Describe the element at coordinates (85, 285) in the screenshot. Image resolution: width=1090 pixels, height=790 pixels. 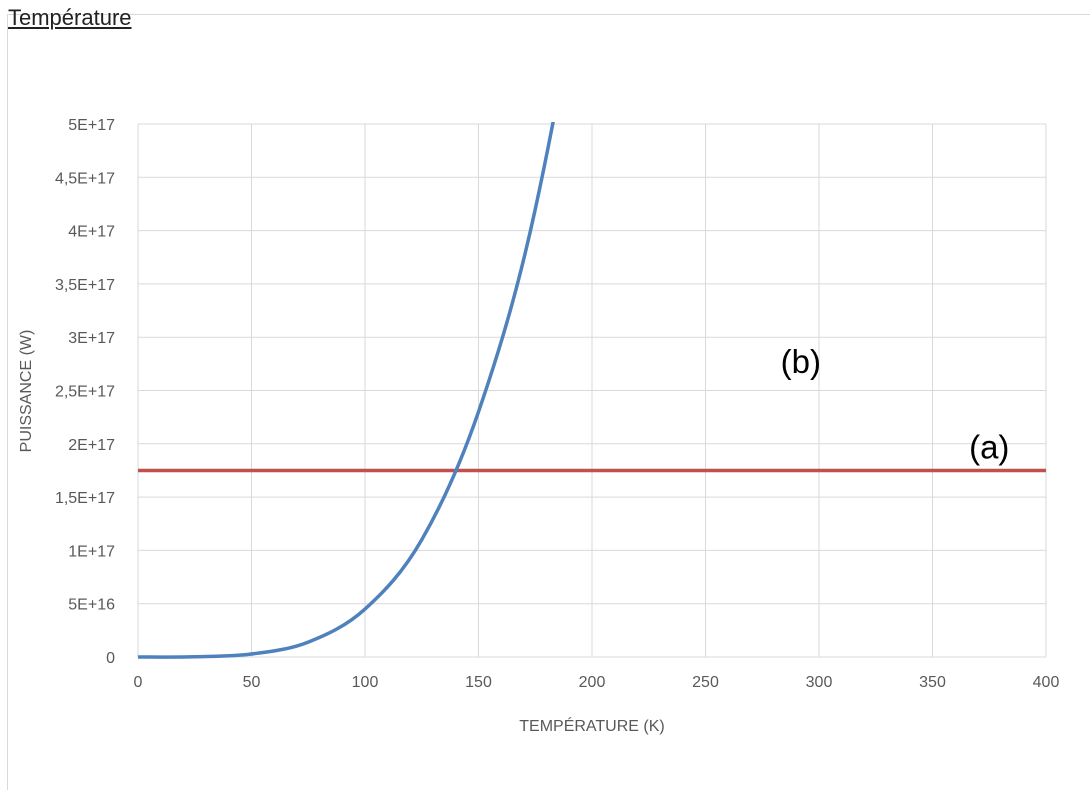
I see `y-tick-label: 3,5E+17` at that location.